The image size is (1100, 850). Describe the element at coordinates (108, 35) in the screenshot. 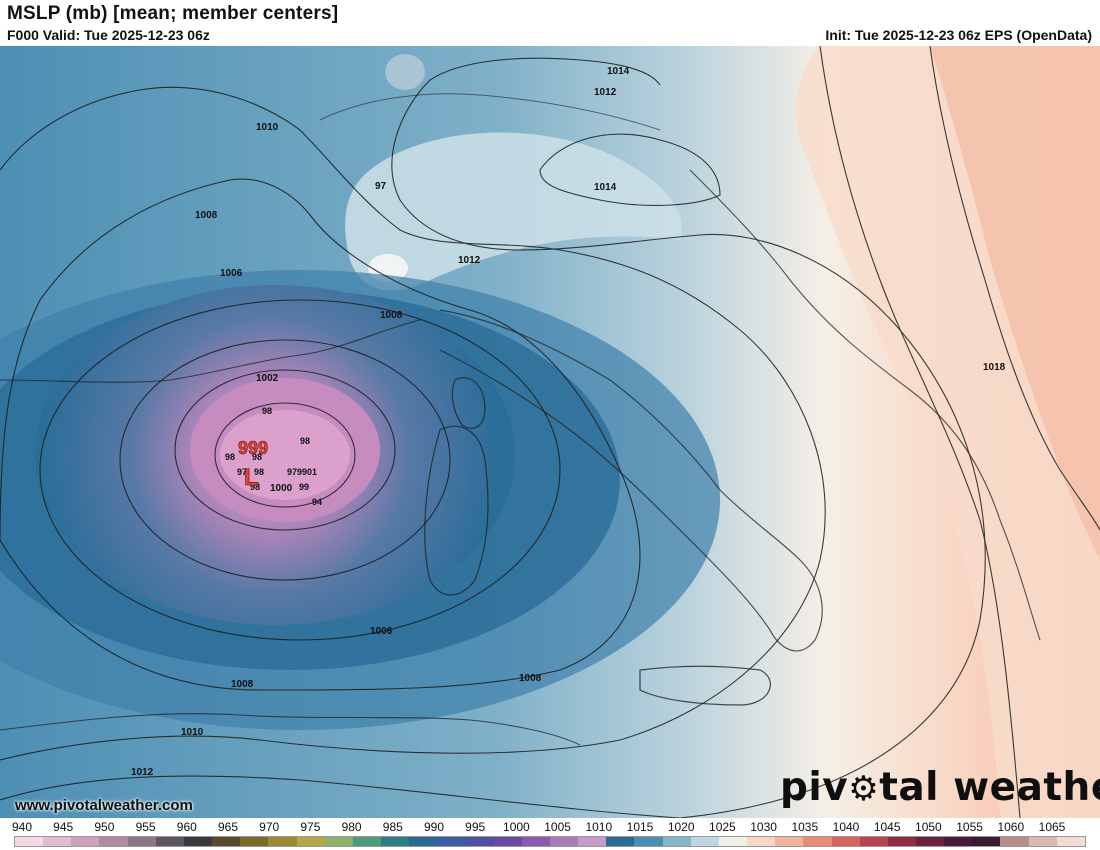

I see `valid-time: F000 Valid: Tue 2025-12-23 06z` at that location.